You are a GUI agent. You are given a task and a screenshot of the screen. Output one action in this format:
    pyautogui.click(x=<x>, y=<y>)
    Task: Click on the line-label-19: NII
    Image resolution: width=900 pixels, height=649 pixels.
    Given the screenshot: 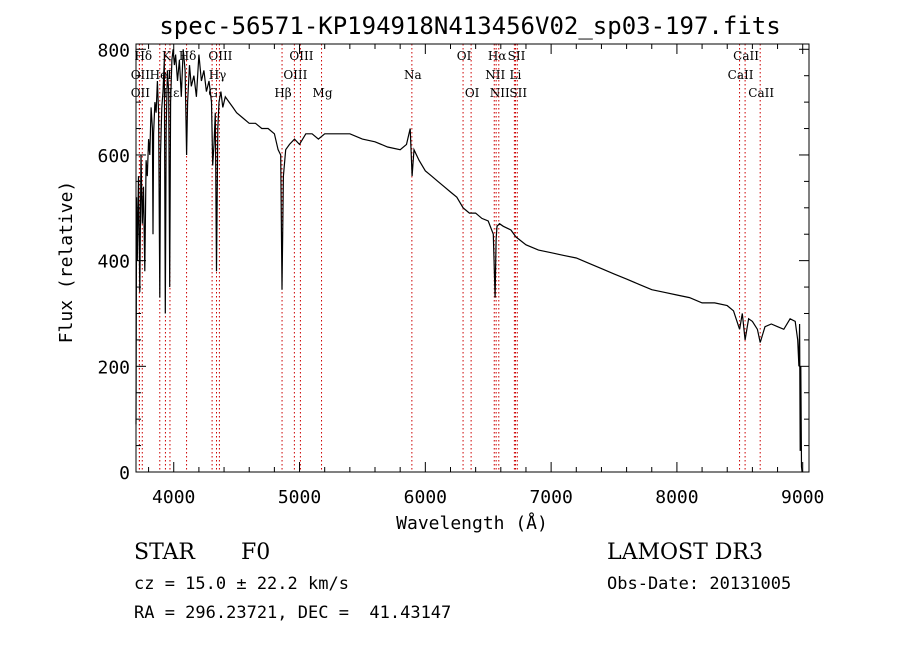 What is the action you would take?
    pyautogui.click(x=495, y=75)
    